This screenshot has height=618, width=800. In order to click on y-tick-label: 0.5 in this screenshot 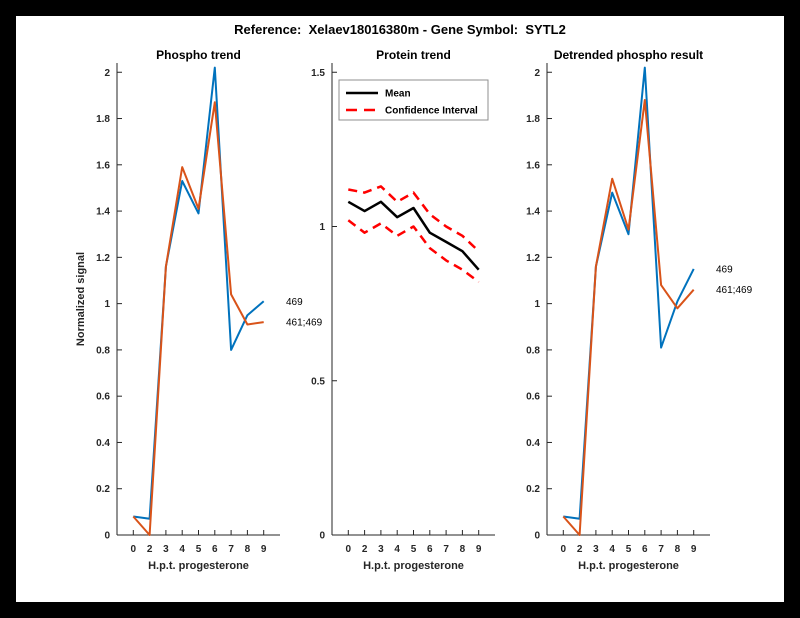, I will do `click(318, 381)`.